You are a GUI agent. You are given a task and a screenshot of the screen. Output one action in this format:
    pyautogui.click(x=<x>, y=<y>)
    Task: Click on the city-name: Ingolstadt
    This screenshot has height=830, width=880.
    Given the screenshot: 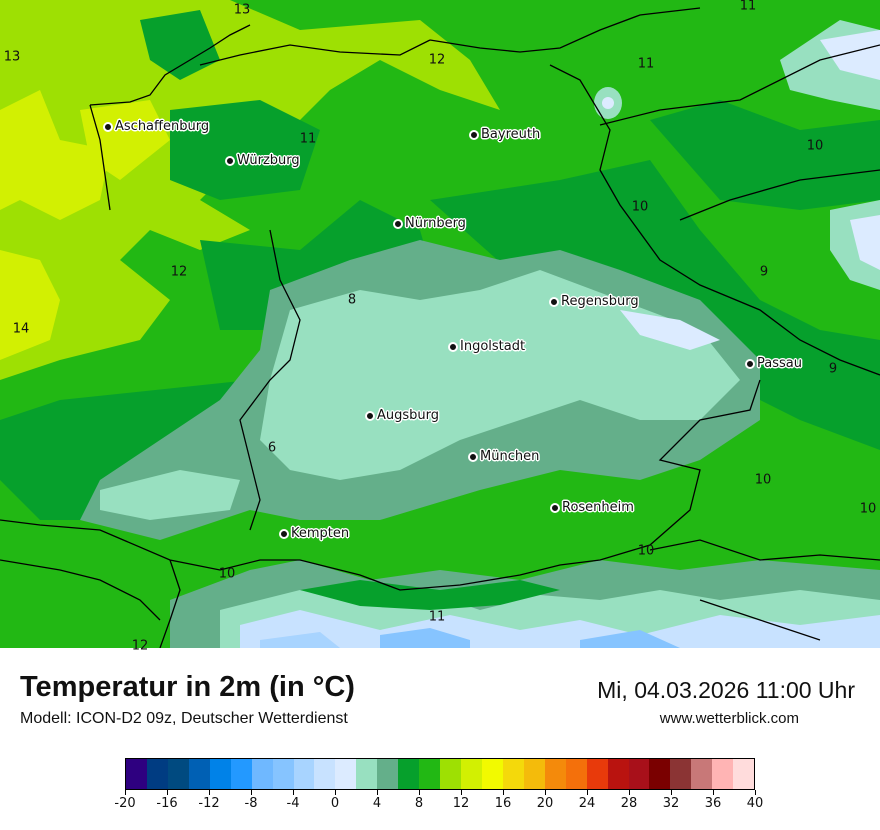 What is the action you would take?
    pyautogui.click(x=493, y=346)
    